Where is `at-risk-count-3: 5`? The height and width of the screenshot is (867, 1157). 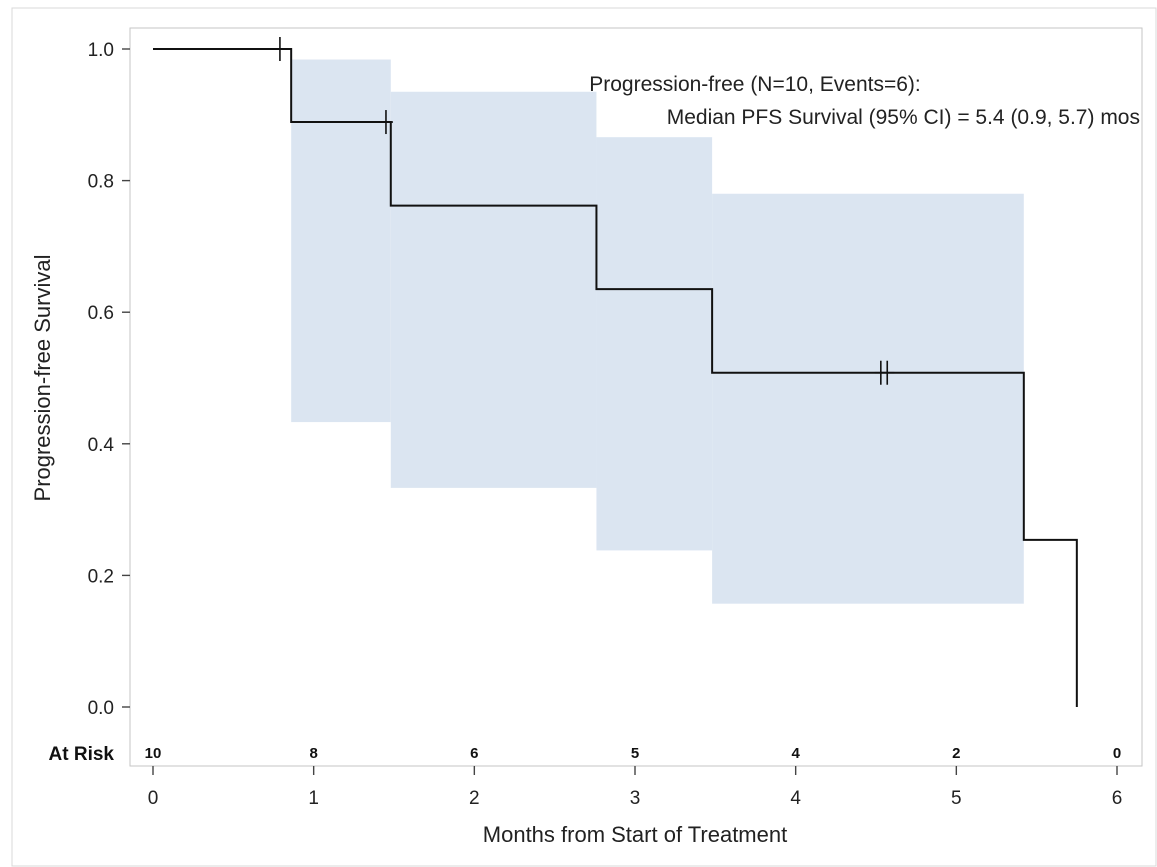
at-risk-count-3: 5 is located at coordinates (635, 753).